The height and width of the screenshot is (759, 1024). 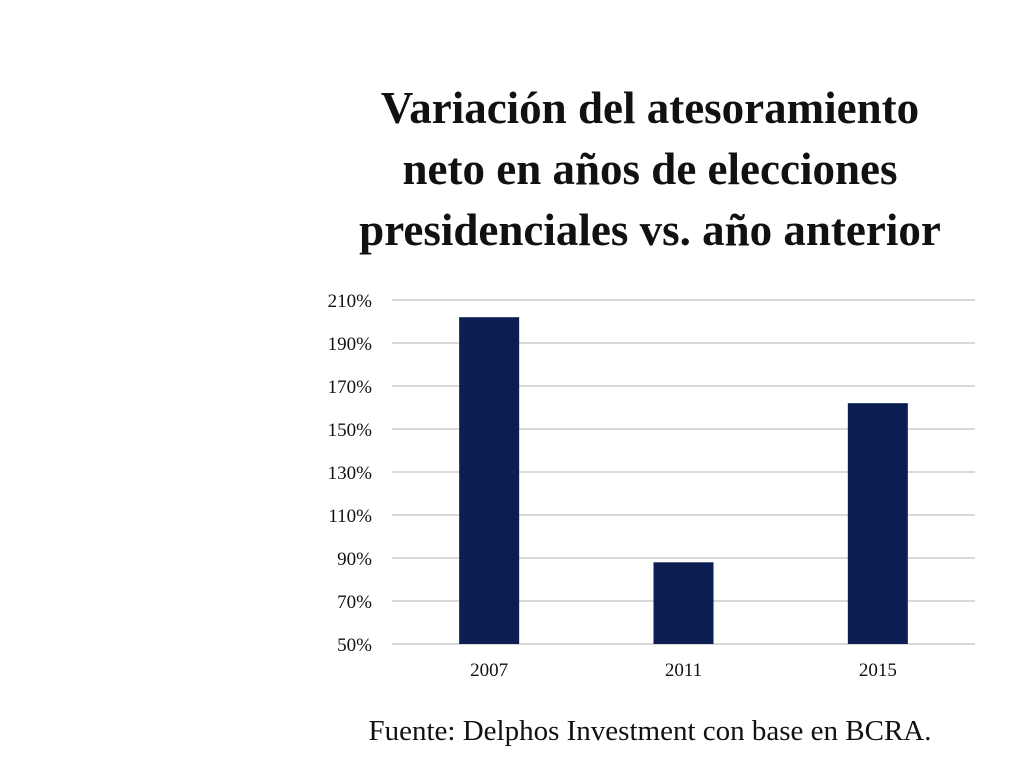 What do you see at coordinates (877, 523) in the screenshot?
I see `bar-2015` at bounding box center [877, 523].